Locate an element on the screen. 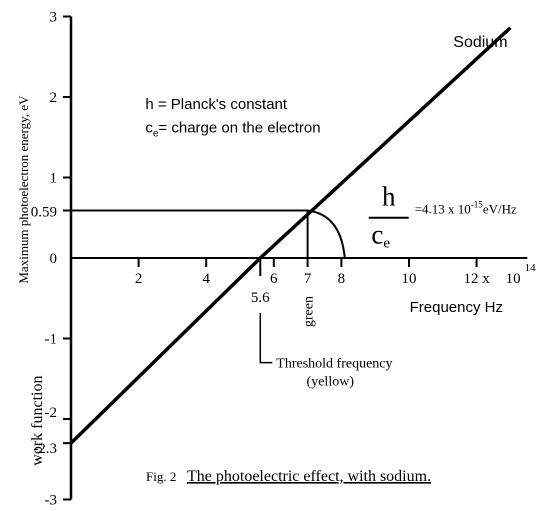 The image size is (552, 511). threshold-callout is located at coordinates (266, 338).